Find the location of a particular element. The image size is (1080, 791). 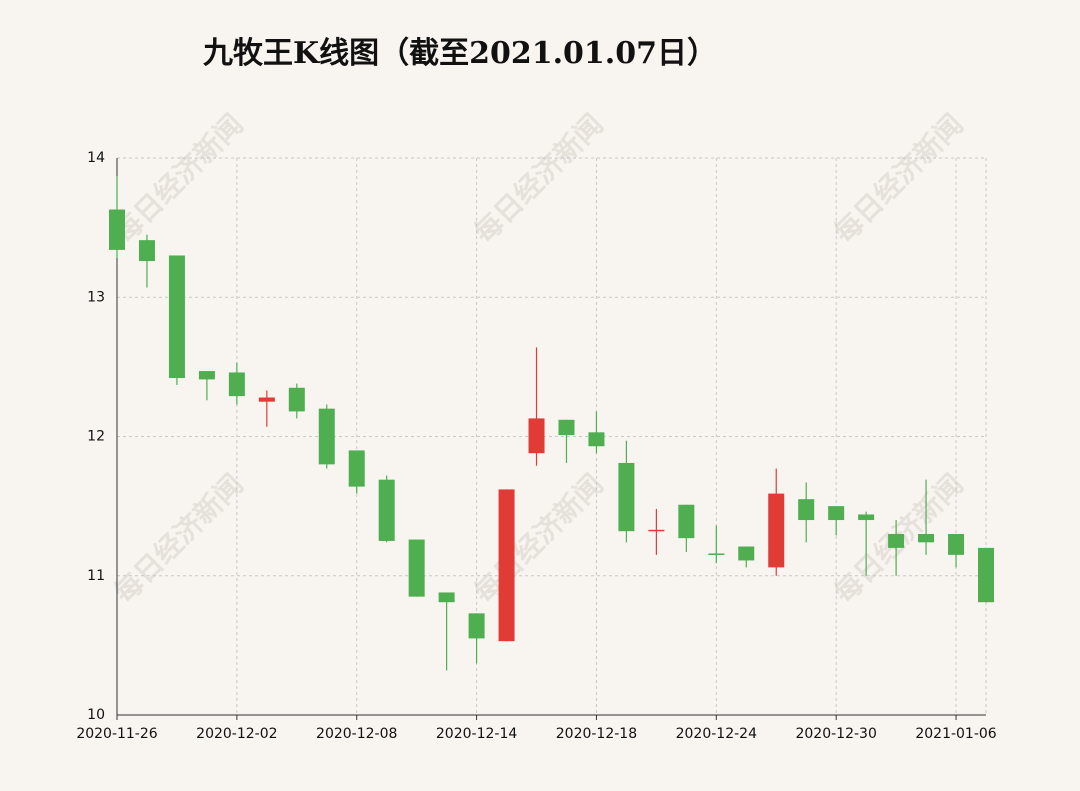

x-tick-label: 2020-12-08 is located at coordinates (356, 734).